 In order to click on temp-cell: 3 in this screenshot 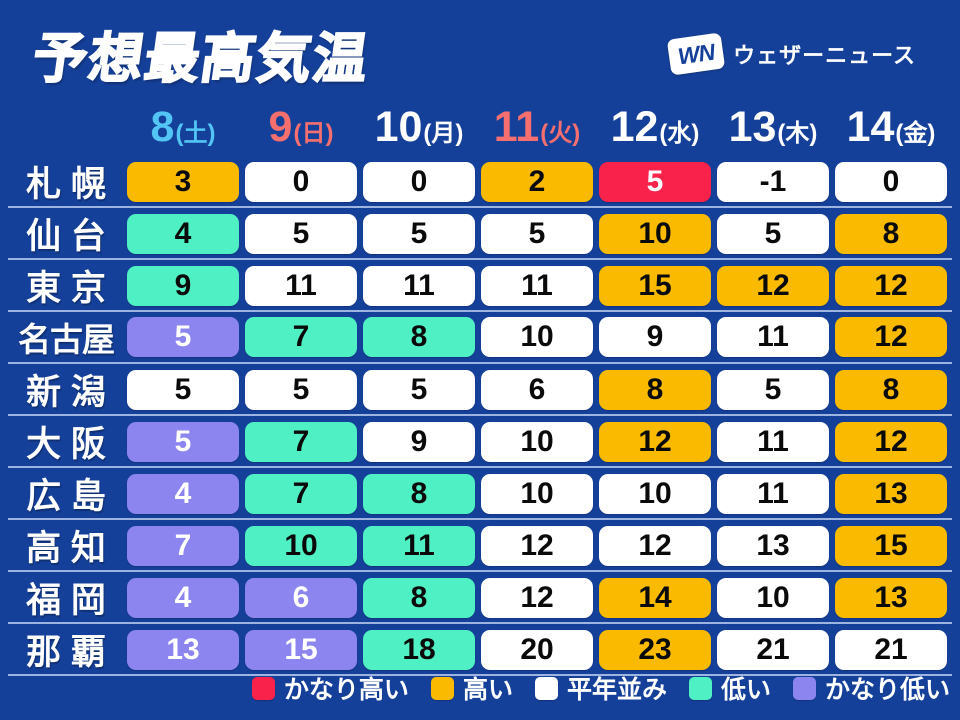, I will do `click(183, 181)`.